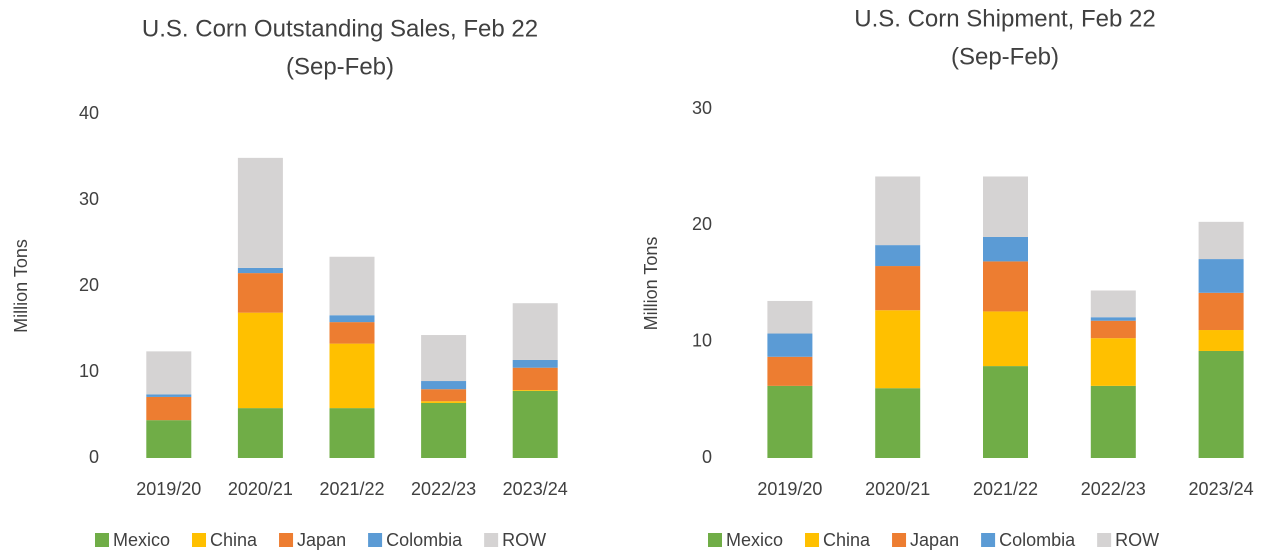  I want to click on chart-title: U.S. Corn Outstanding Sales, Feb 22, so click(340, 28).